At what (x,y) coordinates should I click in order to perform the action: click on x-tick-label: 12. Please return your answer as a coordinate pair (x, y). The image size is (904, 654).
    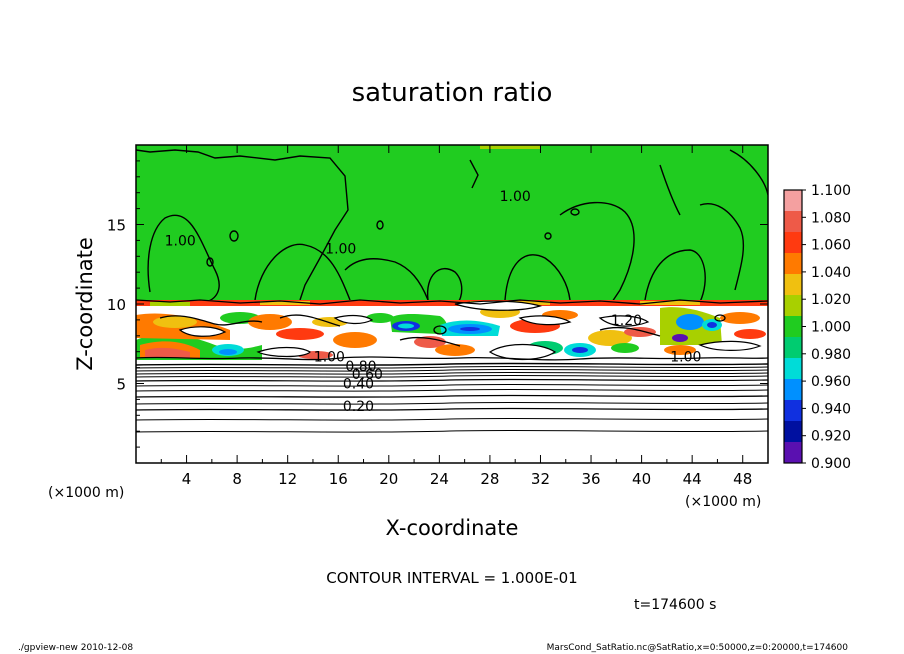
    Looking at the image, I should click on (287, 479).